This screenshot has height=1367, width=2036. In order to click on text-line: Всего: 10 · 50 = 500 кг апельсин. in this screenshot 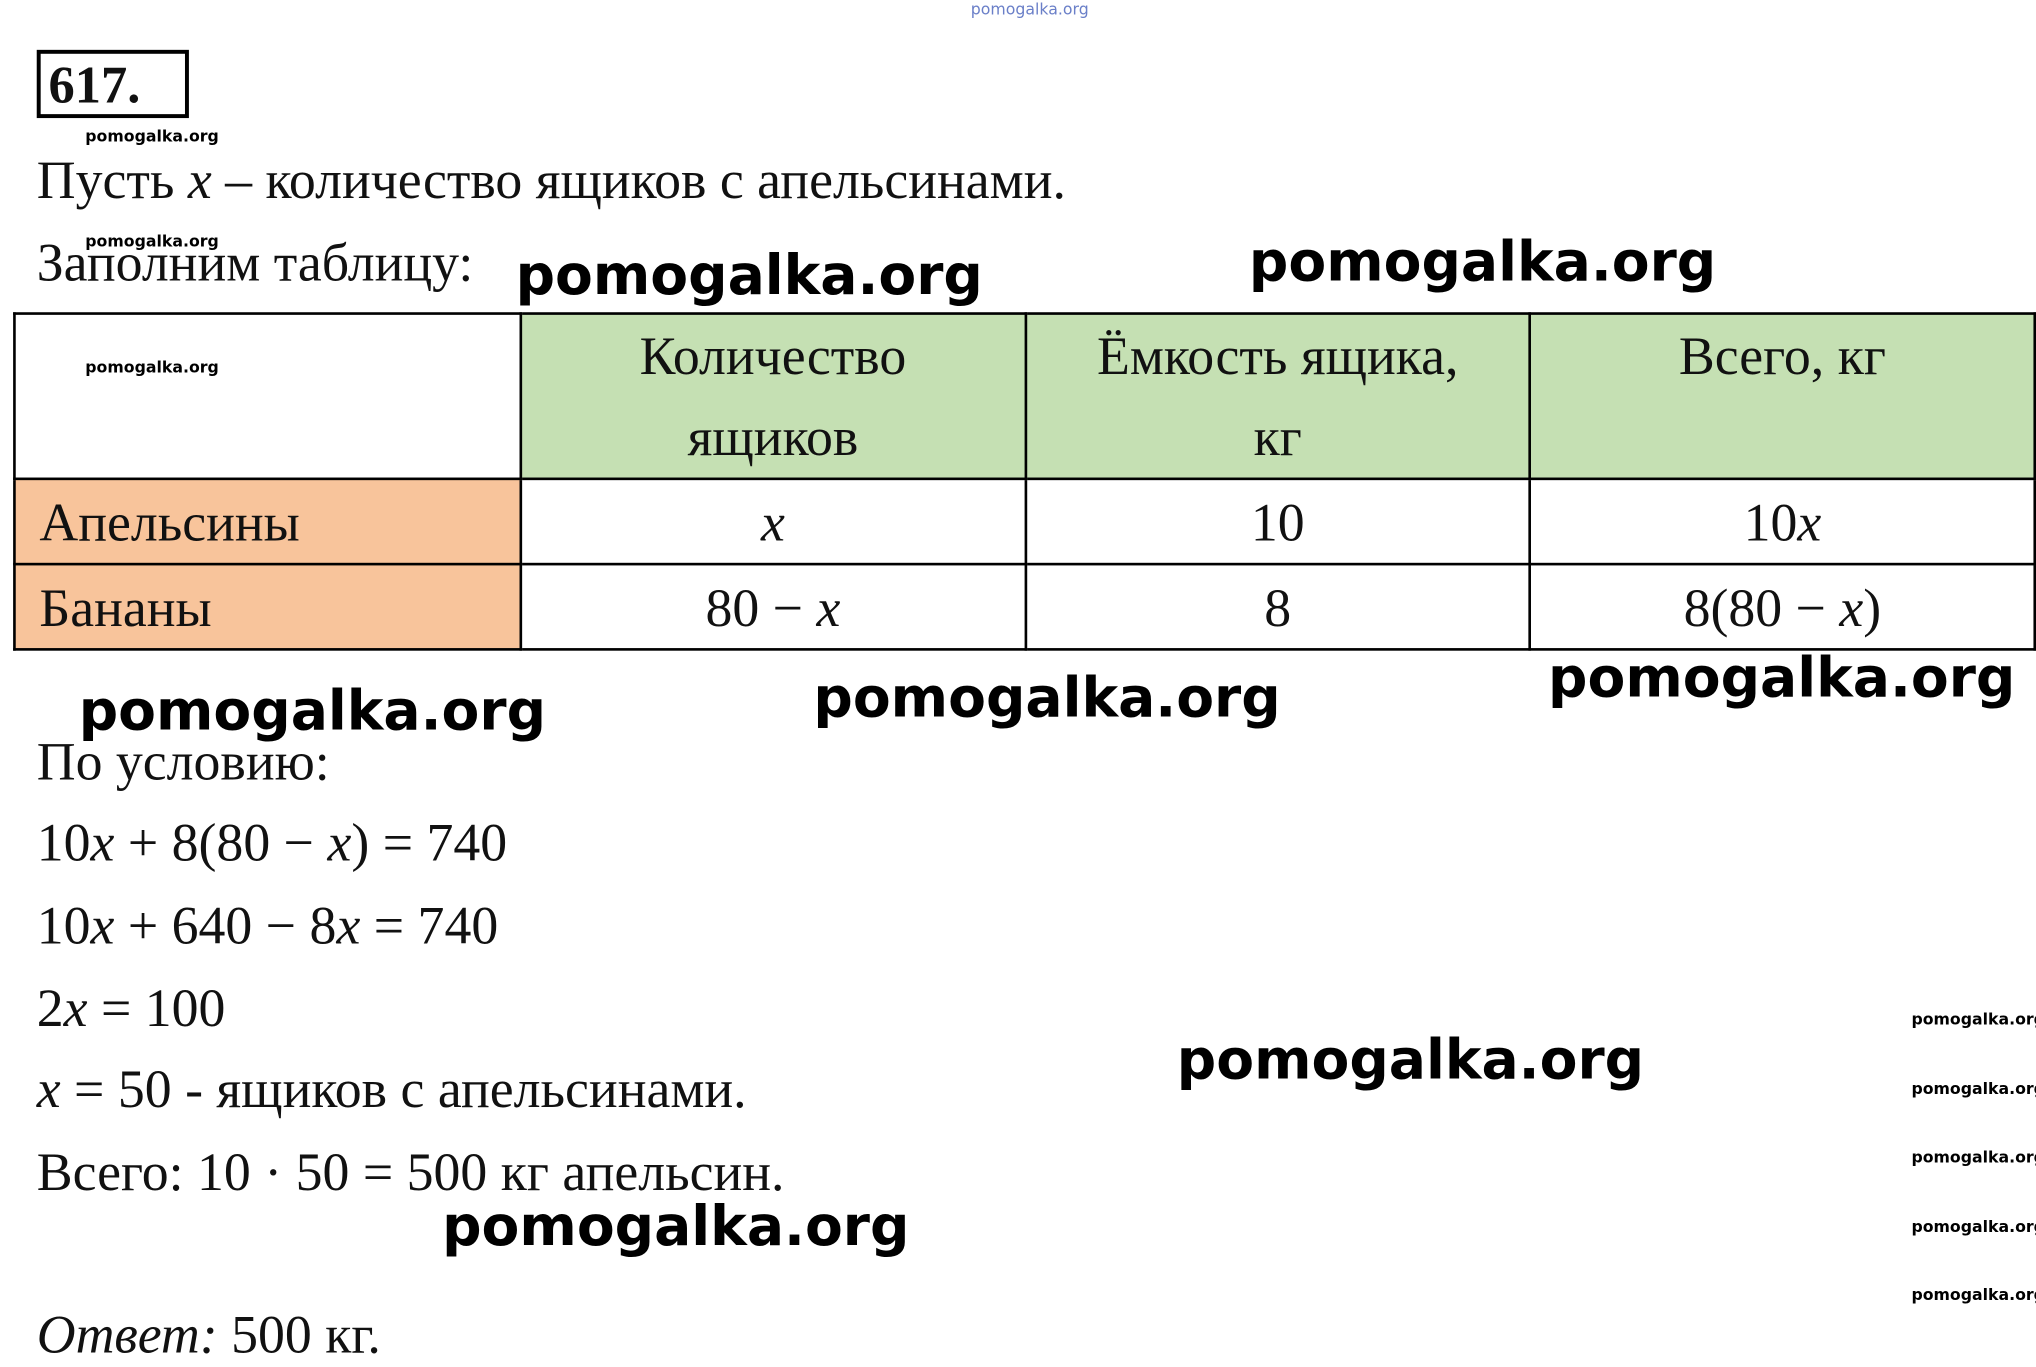, I will do `click(411, 1172)`.